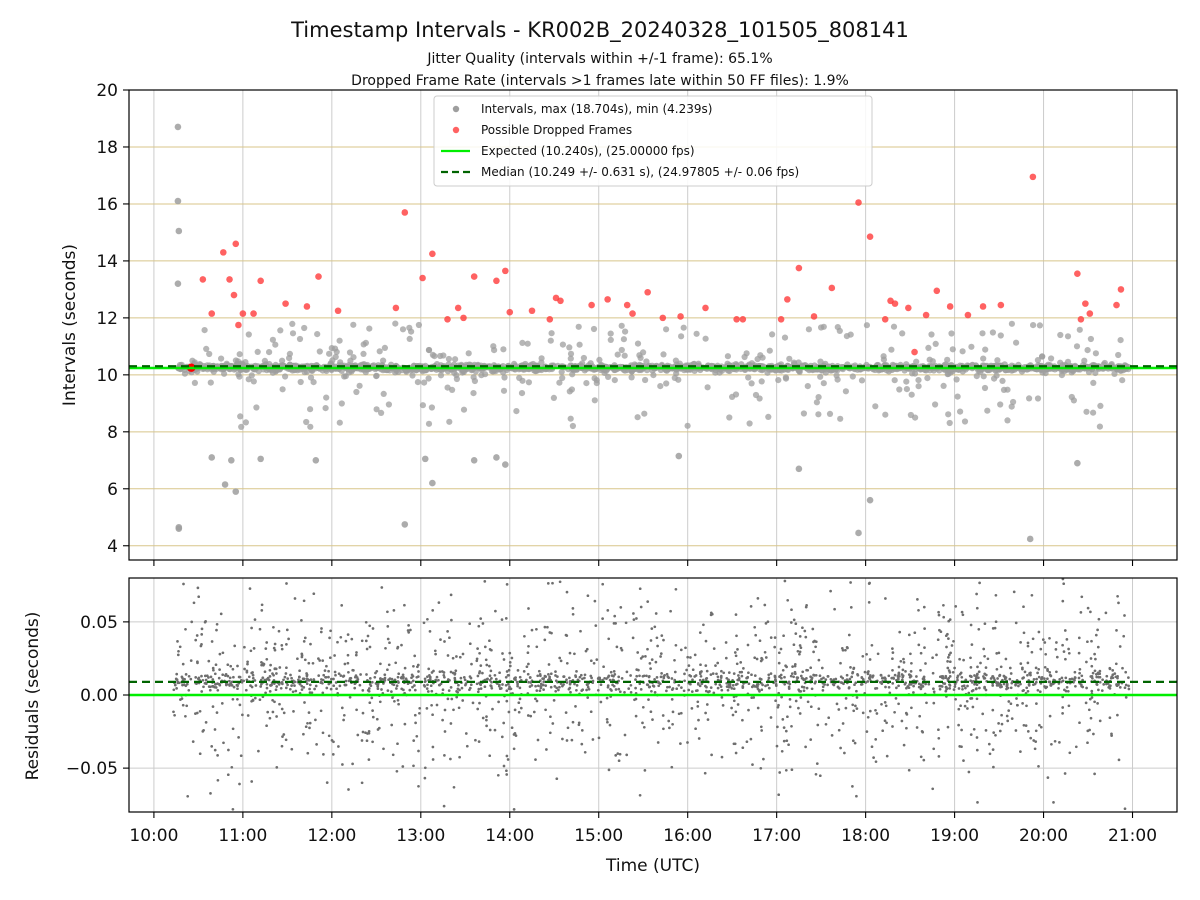 This screenshot has width=1200, height=900. Describe the element at coordinates (865, 836) in the screenshot. I see `x-tick-label: 18:00` at that location.